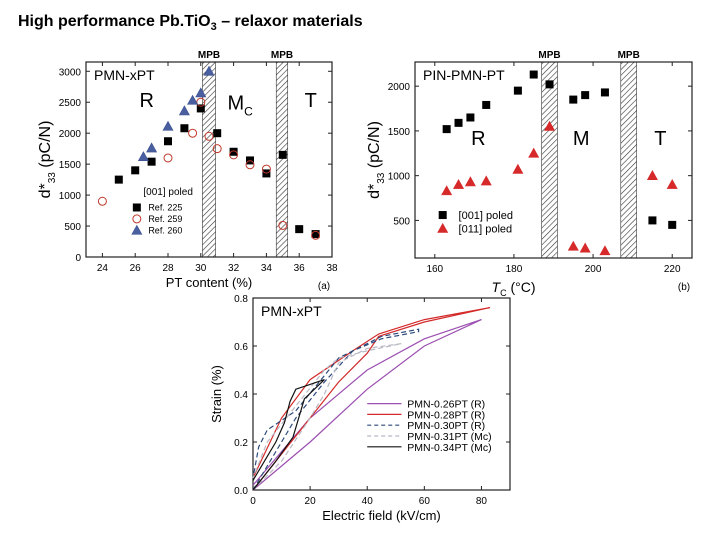  I want to click on x-axis-label: TC (°C), so click(514, 288).